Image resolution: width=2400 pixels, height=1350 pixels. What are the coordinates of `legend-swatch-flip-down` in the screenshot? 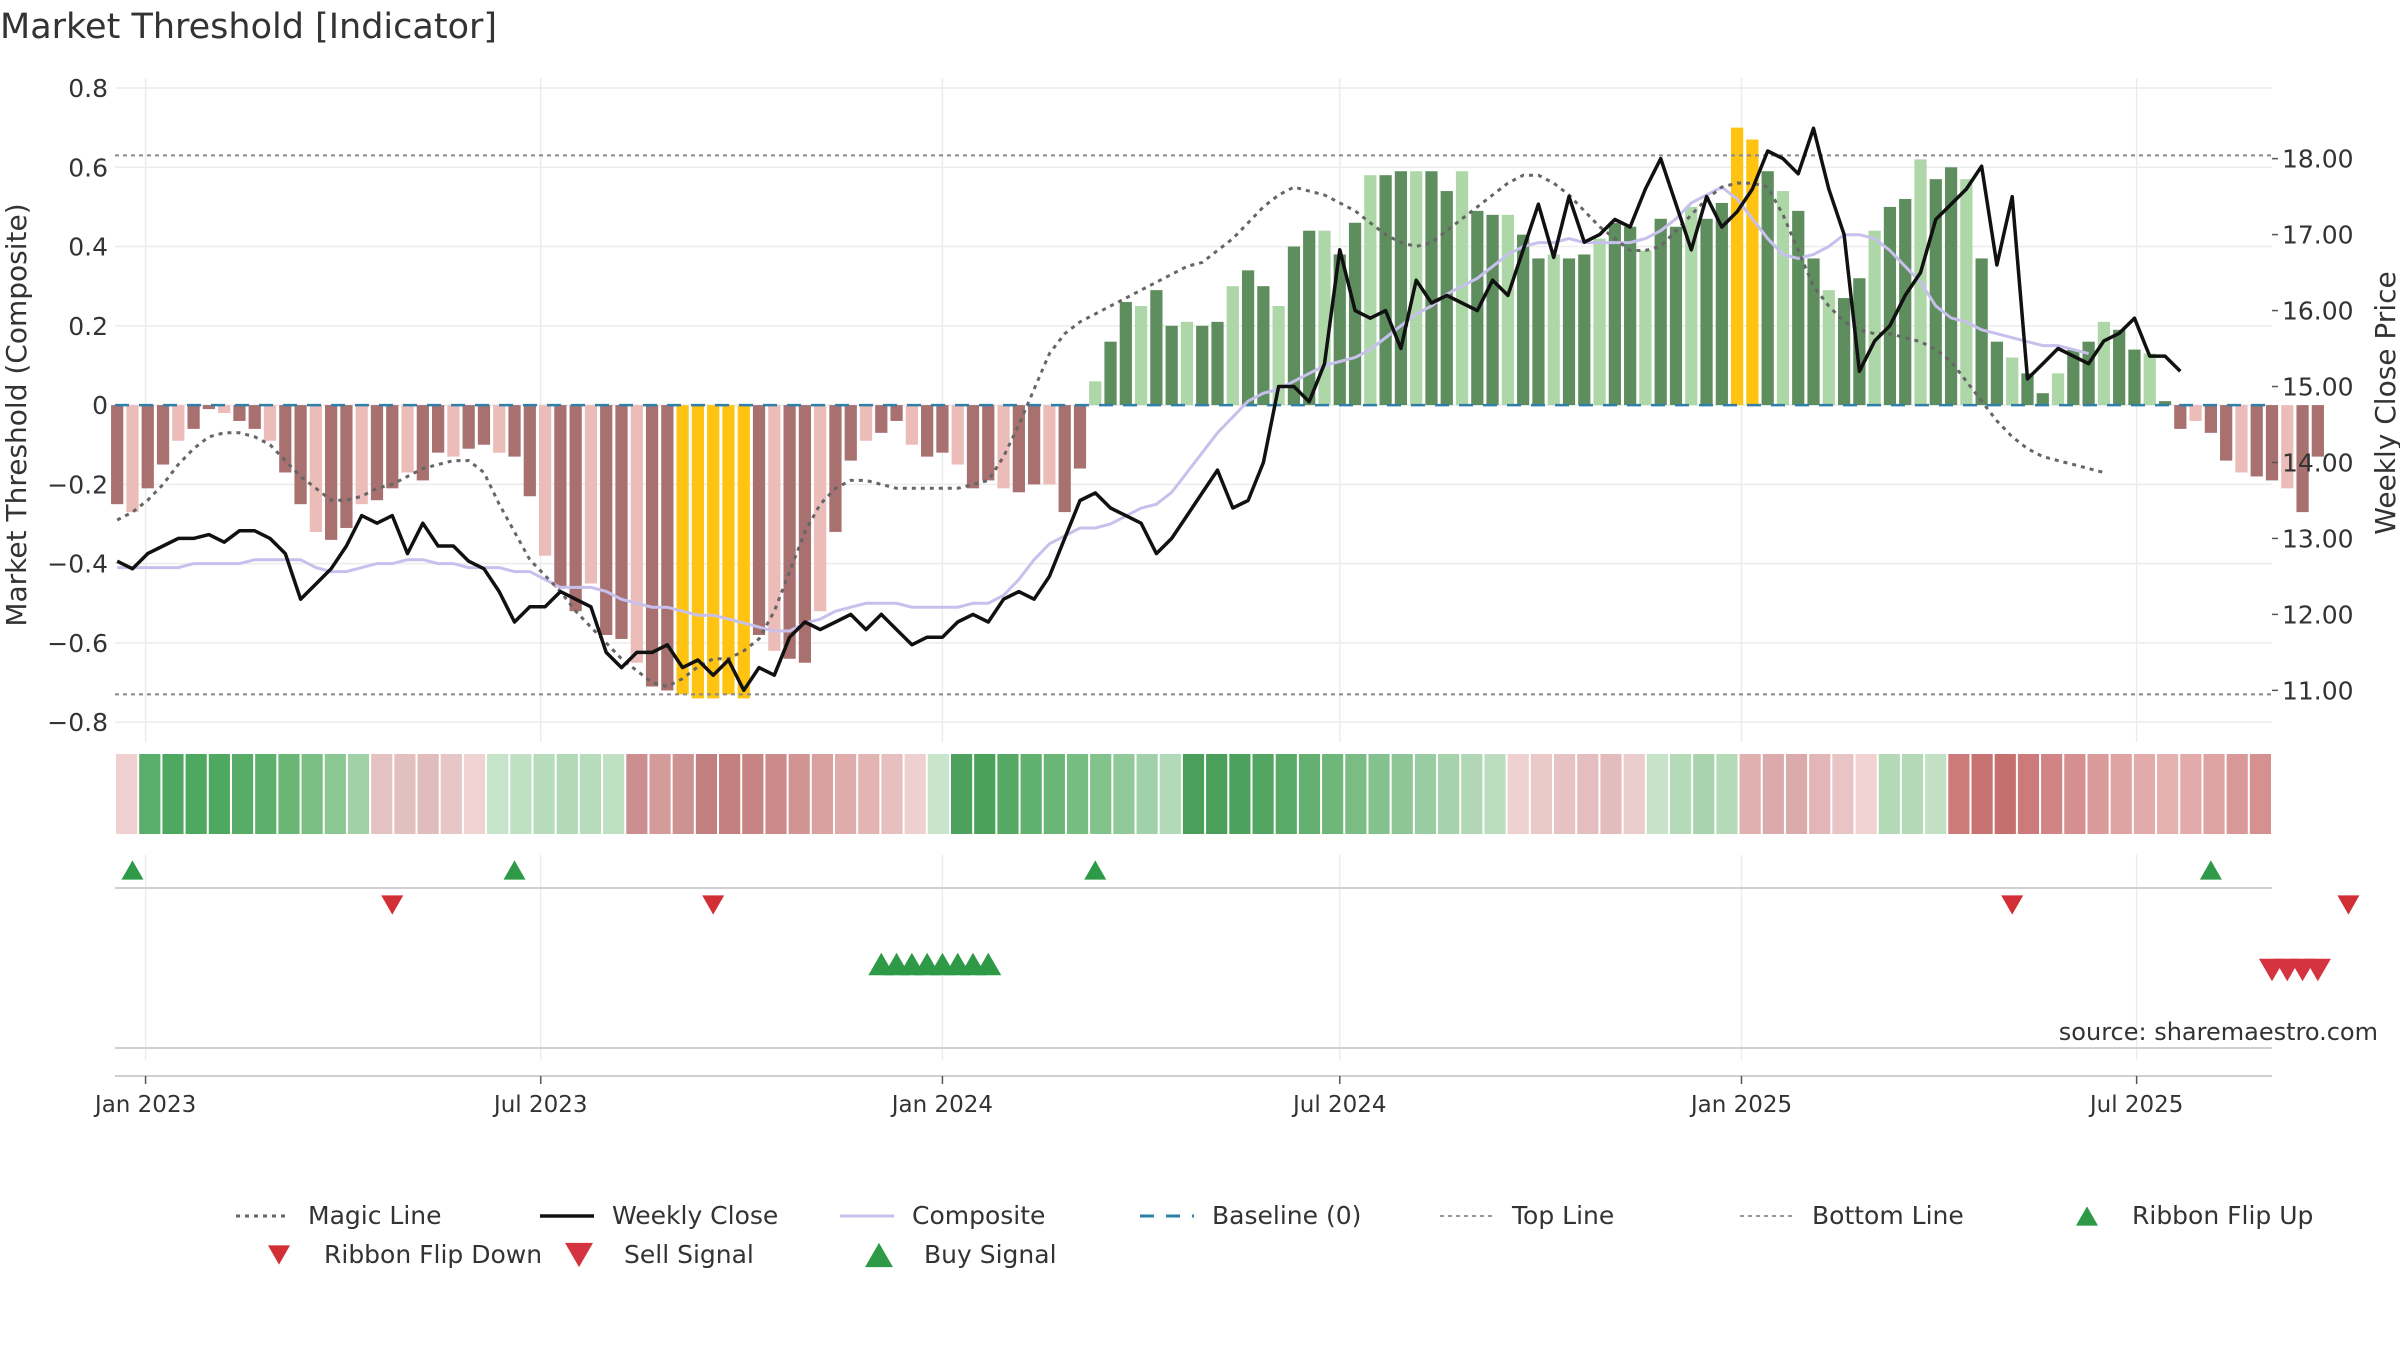 It's located at (279, 1255).